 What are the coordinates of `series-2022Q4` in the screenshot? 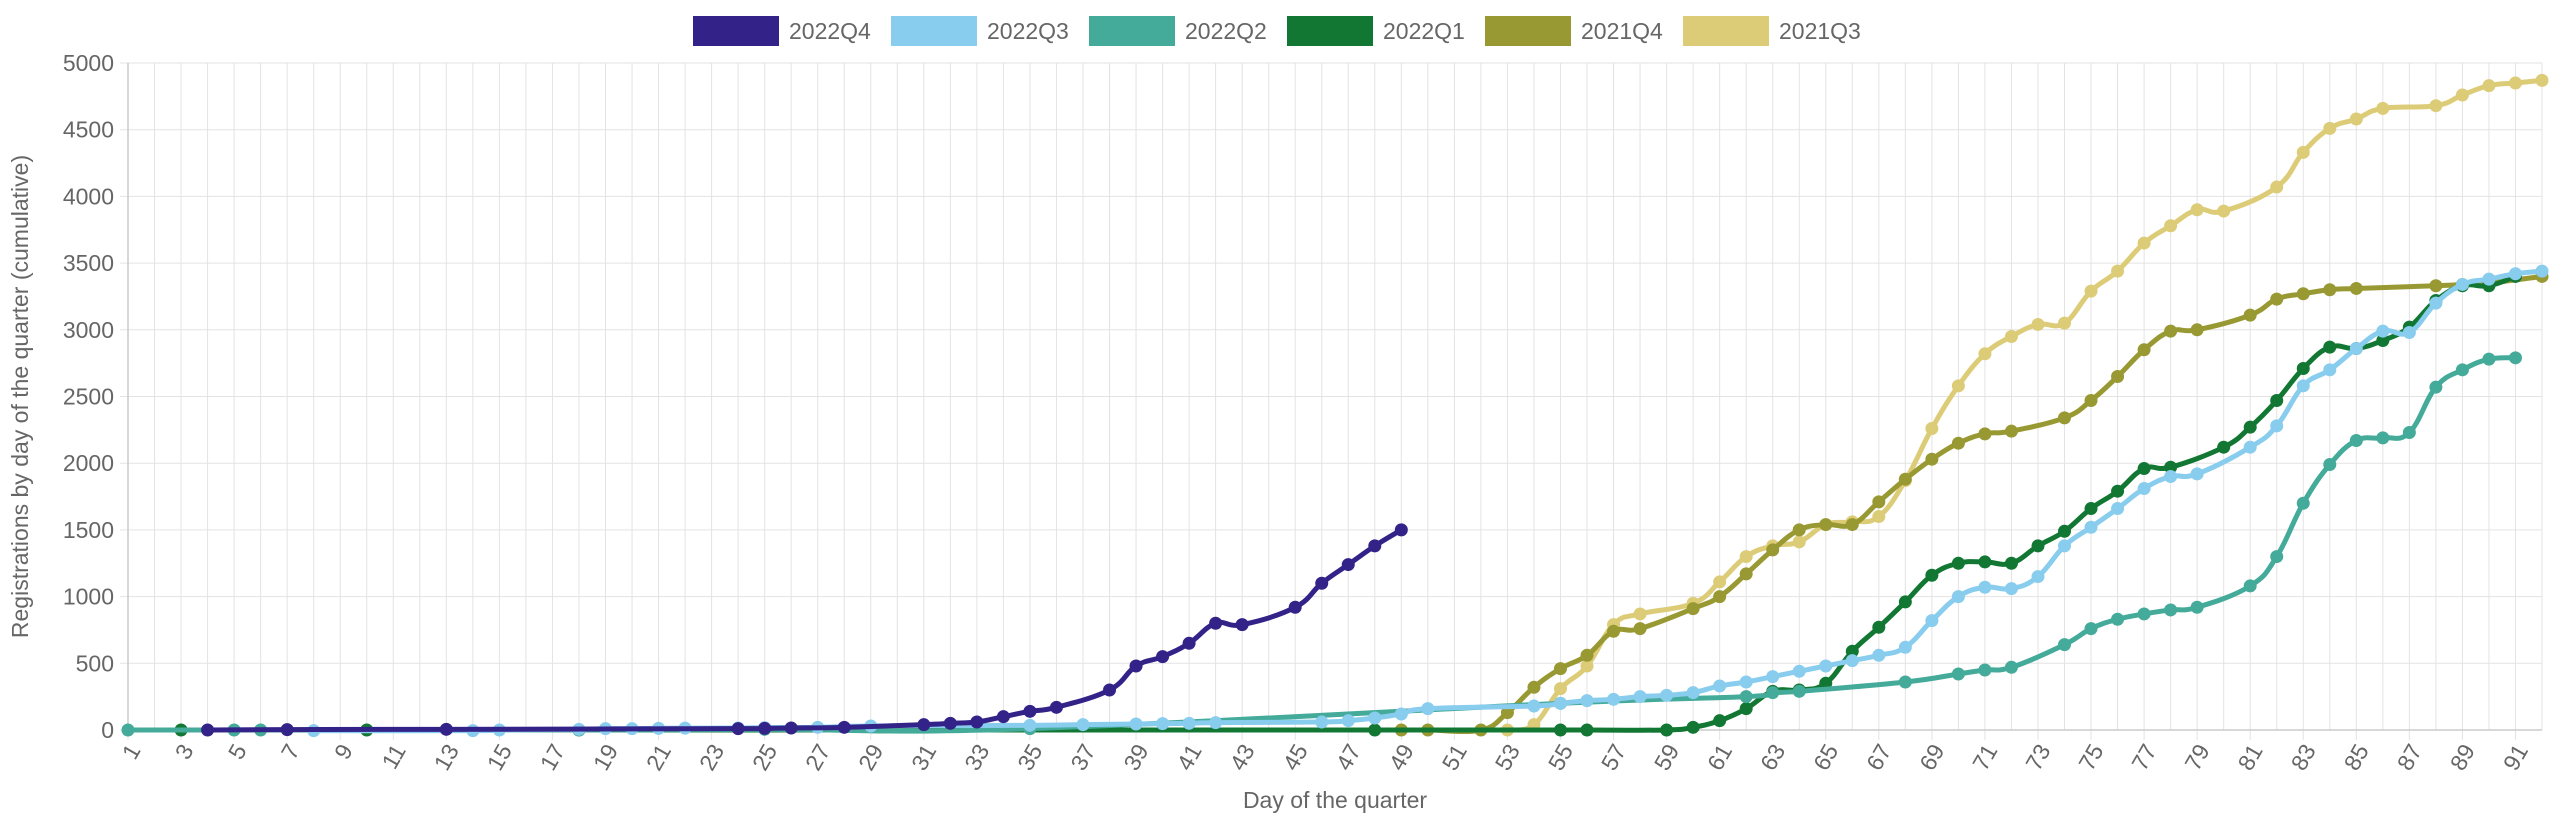 It's located at (804, 630).